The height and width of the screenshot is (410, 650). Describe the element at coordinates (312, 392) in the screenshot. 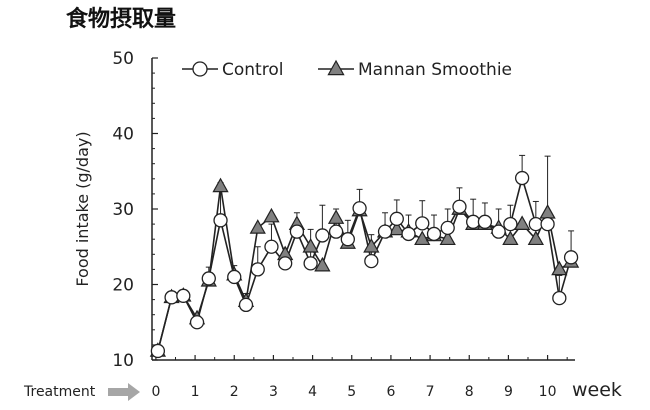

I see `x-tick-label: 4` at that location.